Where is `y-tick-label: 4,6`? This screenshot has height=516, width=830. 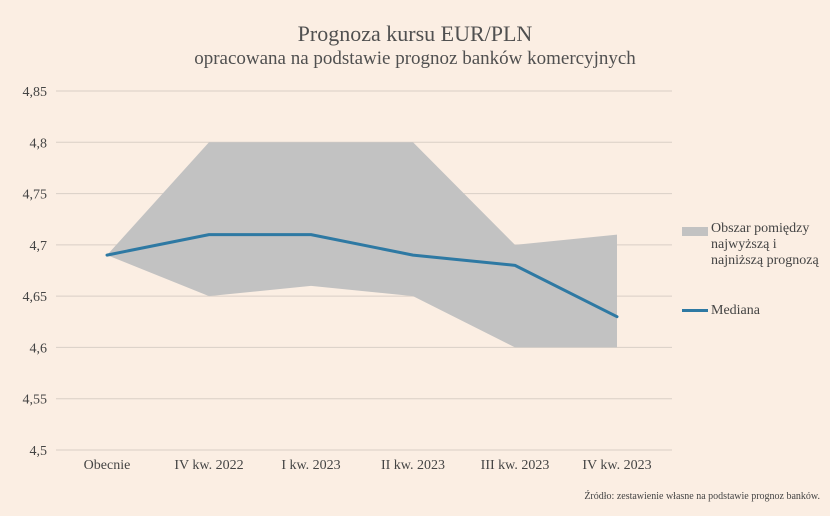 y-tick-label: 4,6 is located at coordinates (39, 348).